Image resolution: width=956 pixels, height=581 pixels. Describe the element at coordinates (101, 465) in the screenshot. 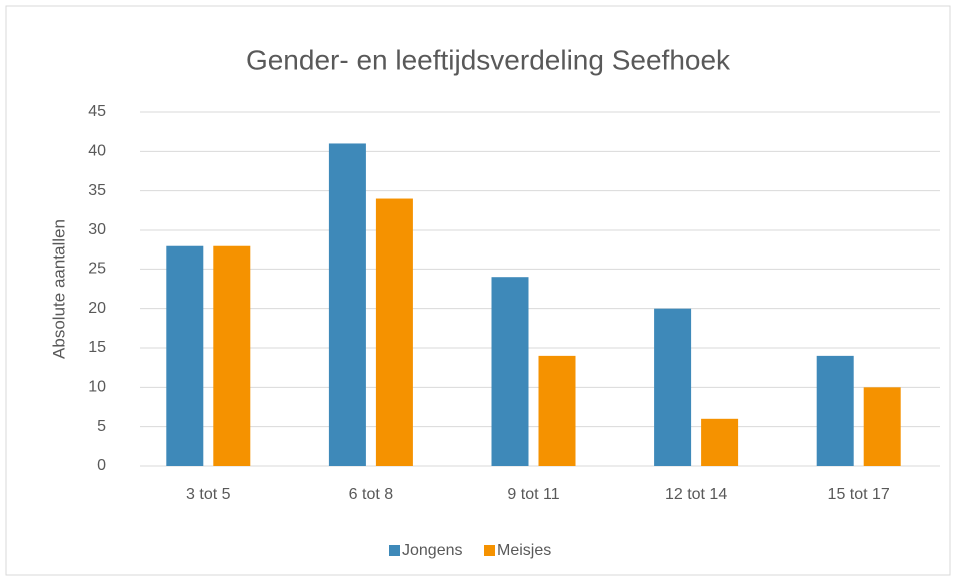

I see `y-tick-label: 0` at that location.